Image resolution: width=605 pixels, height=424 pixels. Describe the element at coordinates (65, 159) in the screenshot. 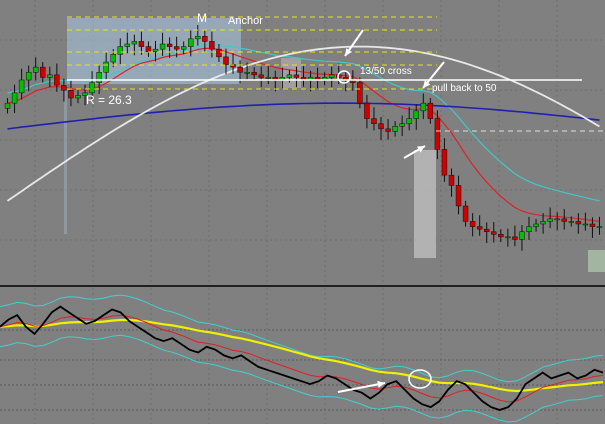

I see `range-bar` at that location.